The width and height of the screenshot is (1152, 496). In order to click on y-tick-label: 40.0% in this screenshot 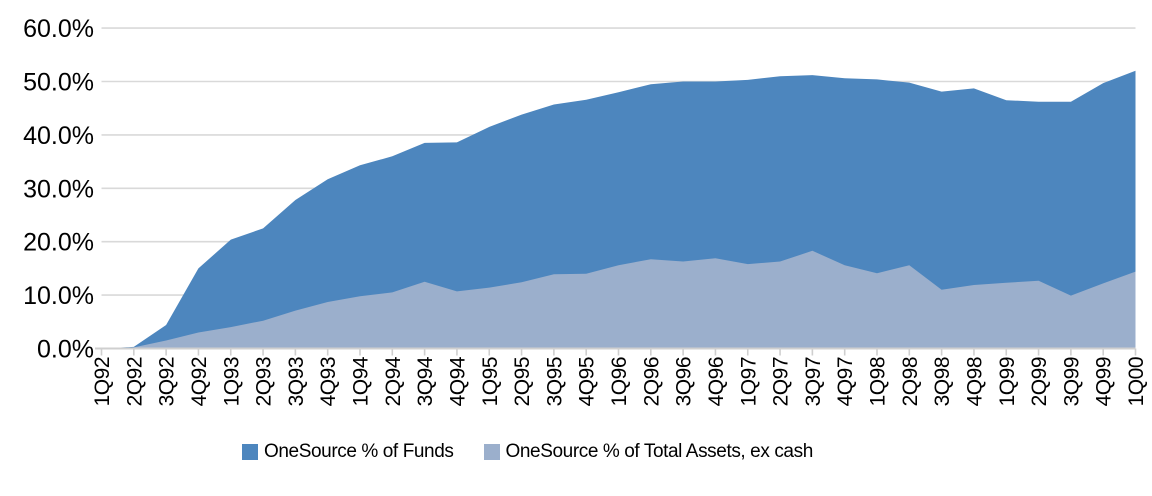, I will do `click(58, 136)`.